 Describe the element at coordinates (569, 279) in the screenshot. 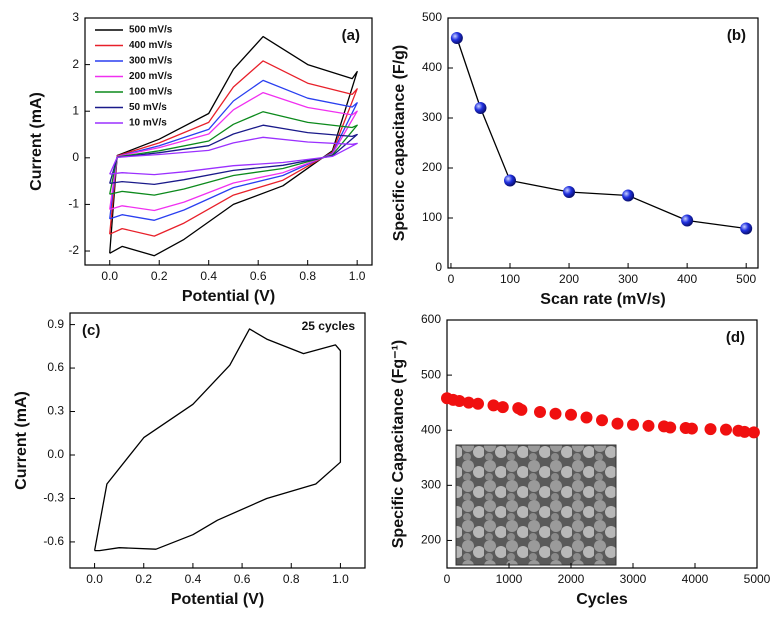

I see `x-tick-label: 200` at that location.